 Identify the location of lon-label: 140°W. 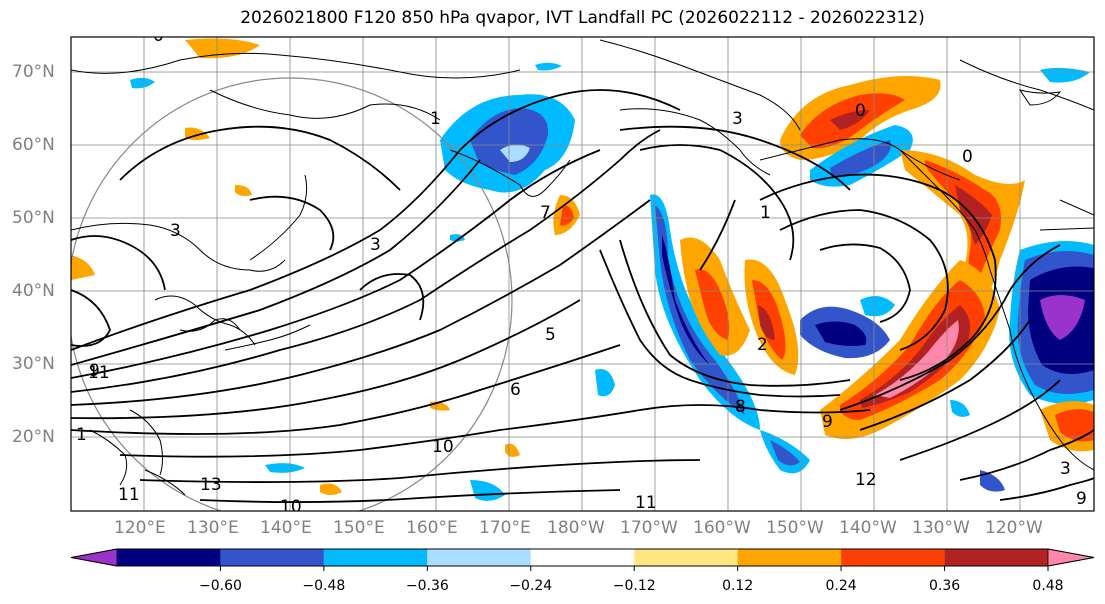
(868, 528).